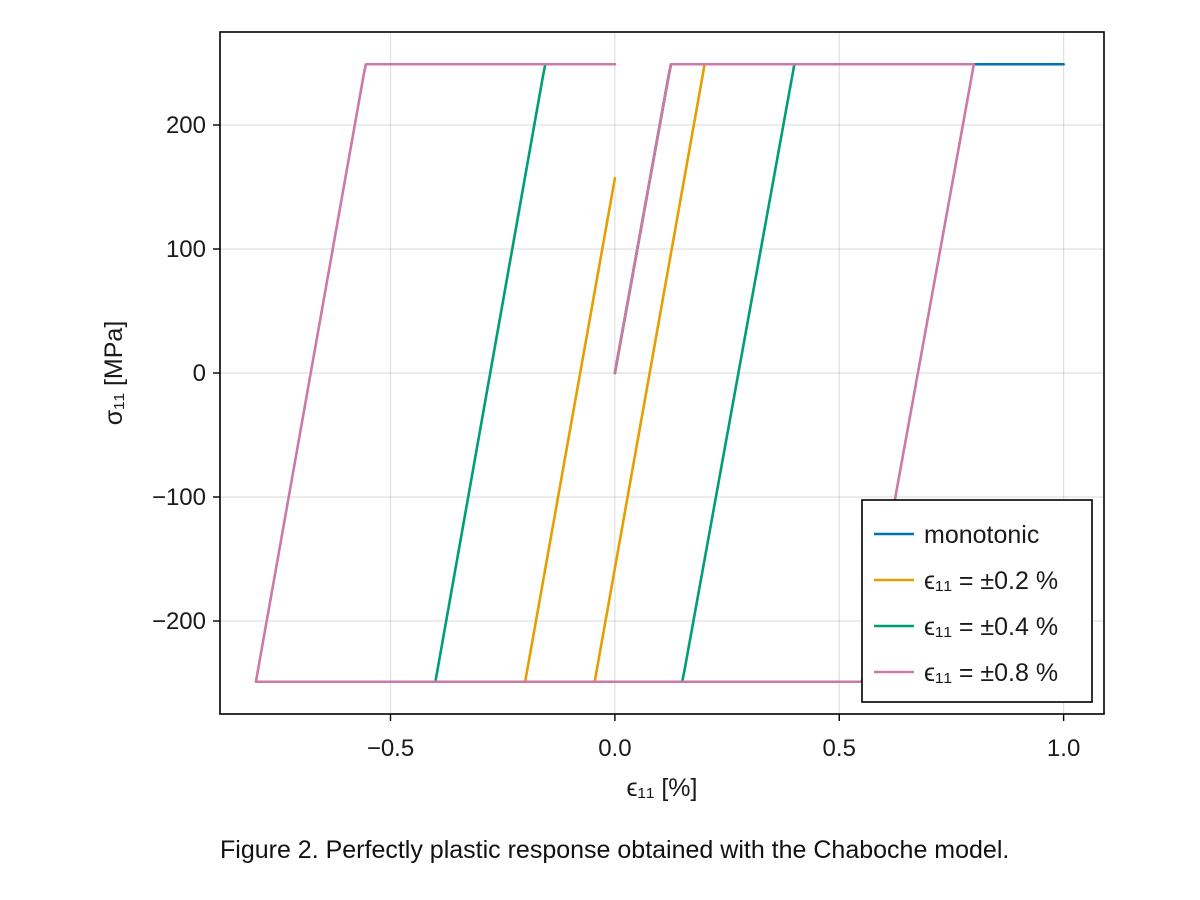  Describe the element at coordinates (991, 581) in the screenshot. I see `legend-label-2: ϵ₁₁ = ±0.2 %` at that location.